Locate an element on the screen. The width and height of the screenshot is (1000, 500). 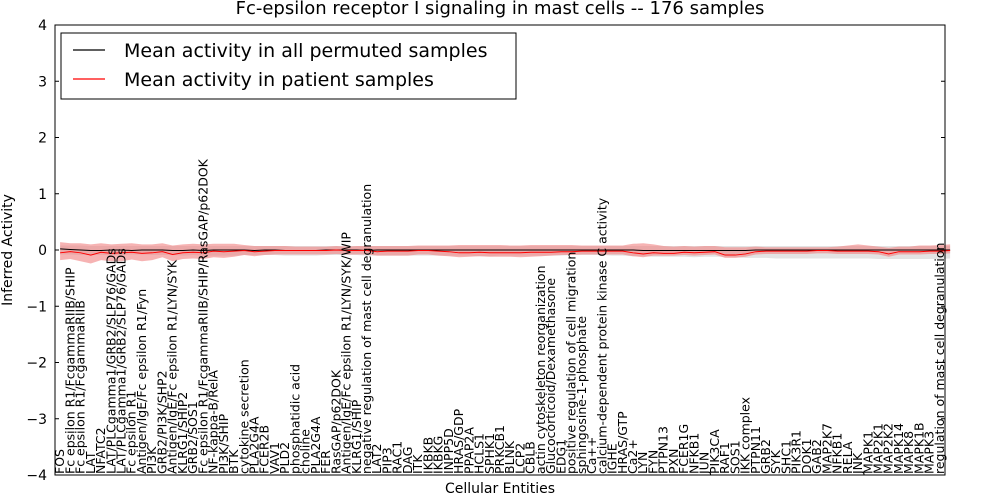
x-tick-label: SHC1 is located at coordinates (785, 457).